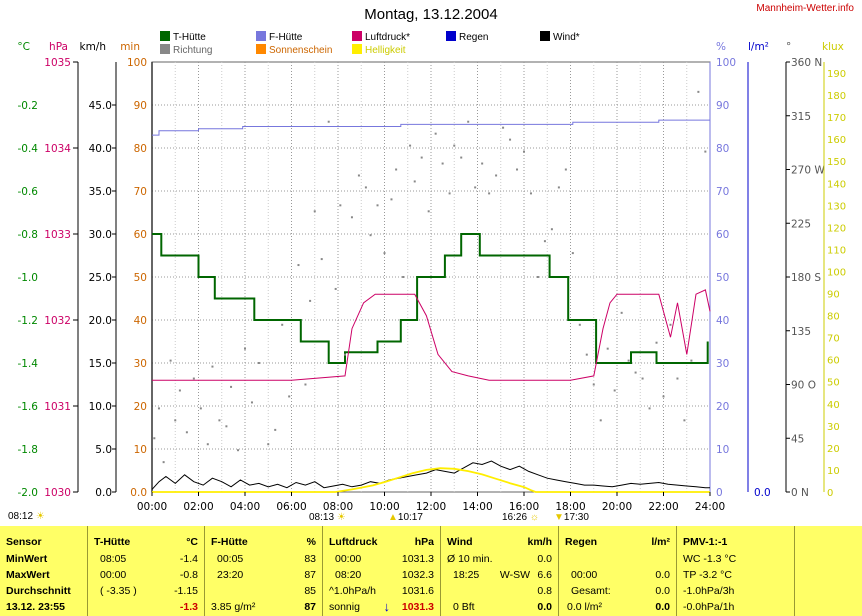  I want to click on wind-tick-label: 35.0, so click(100, 192).